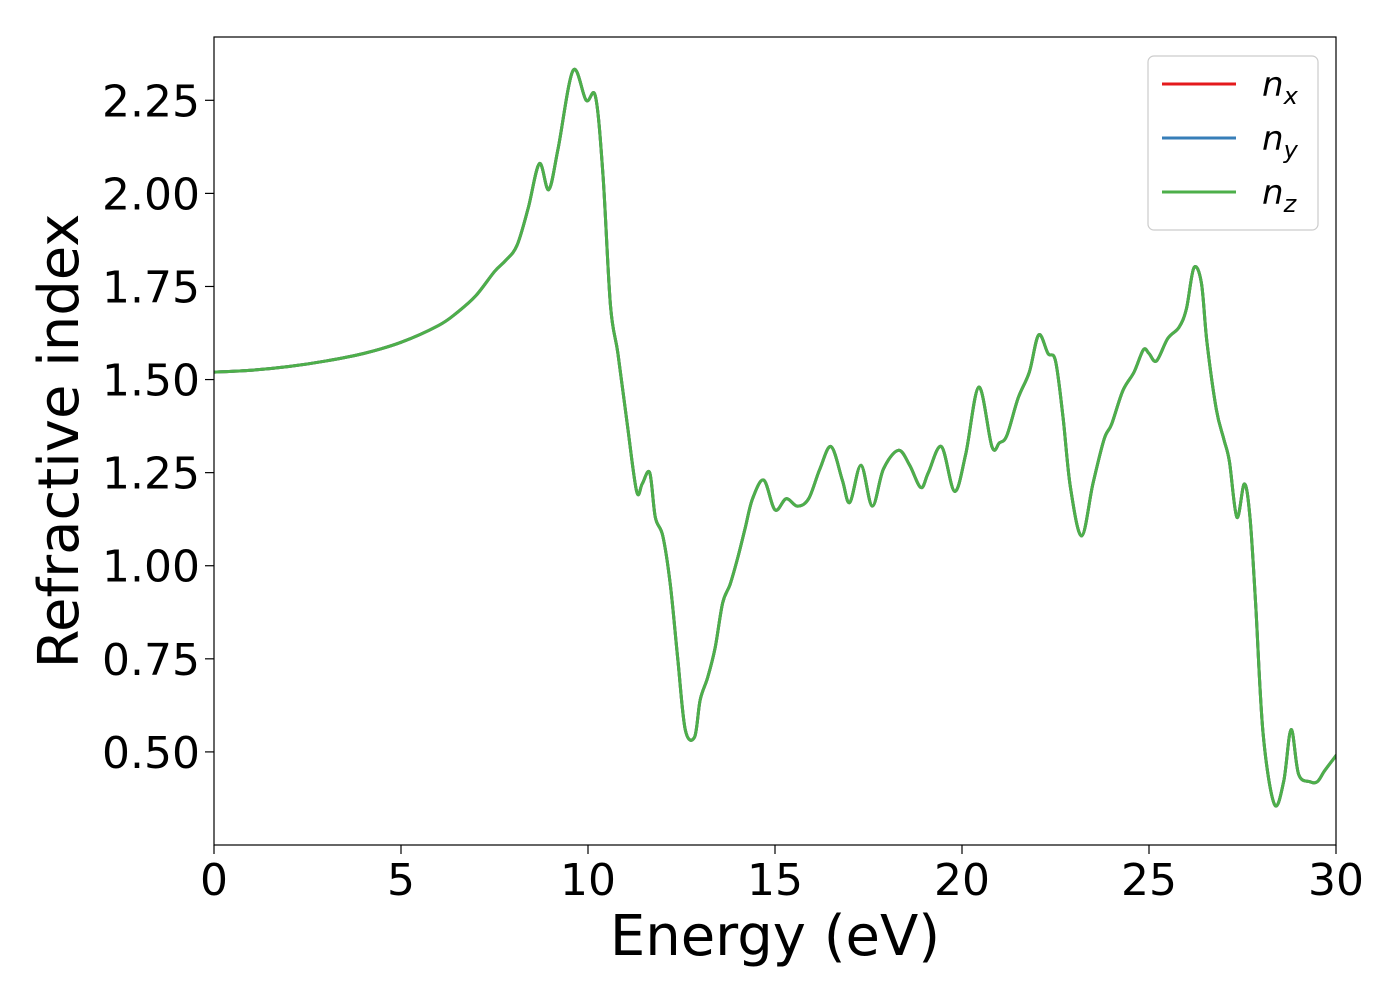 This screenshot has width=1400, height=1000. Describe the element at coordinates (151, 753) in the screenshot. I see `y-tick-label: 0.50` at that location.